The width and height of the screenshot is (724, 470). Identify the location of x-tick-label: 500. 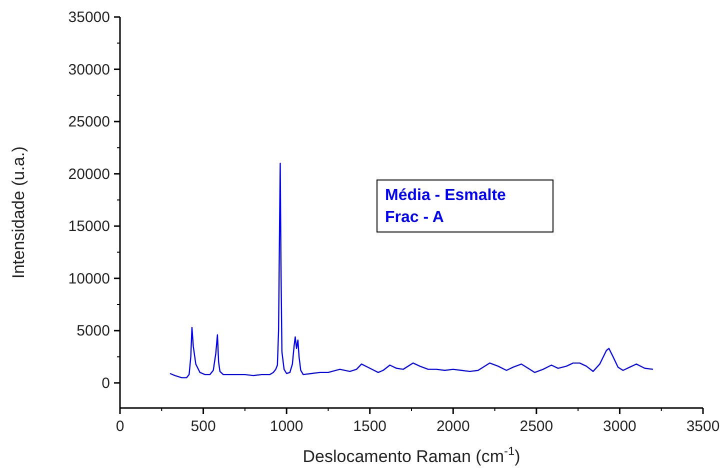
(203, 426).